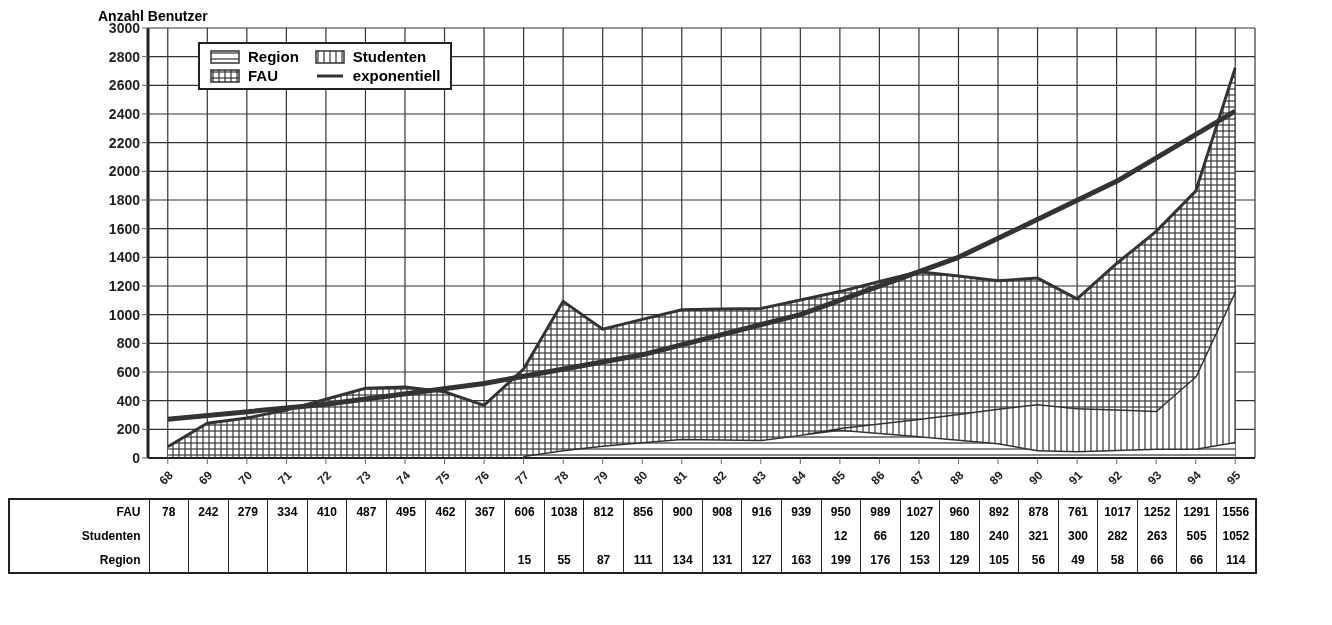 The image size is (1332, 625). Describe the element at coordinates (1115, 478) in the screenshot. I see `x-tick-label: 92` at that location.